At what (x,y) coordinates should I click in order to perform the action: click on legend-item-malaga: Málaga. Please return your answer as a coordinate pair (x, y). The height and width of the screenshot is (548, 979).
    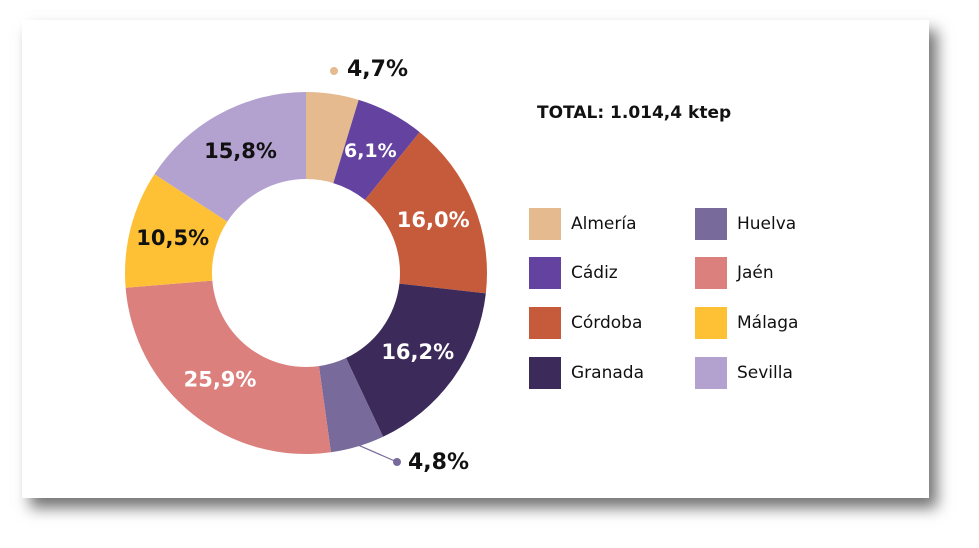
    Looking at the image, I should click on (746, 323).